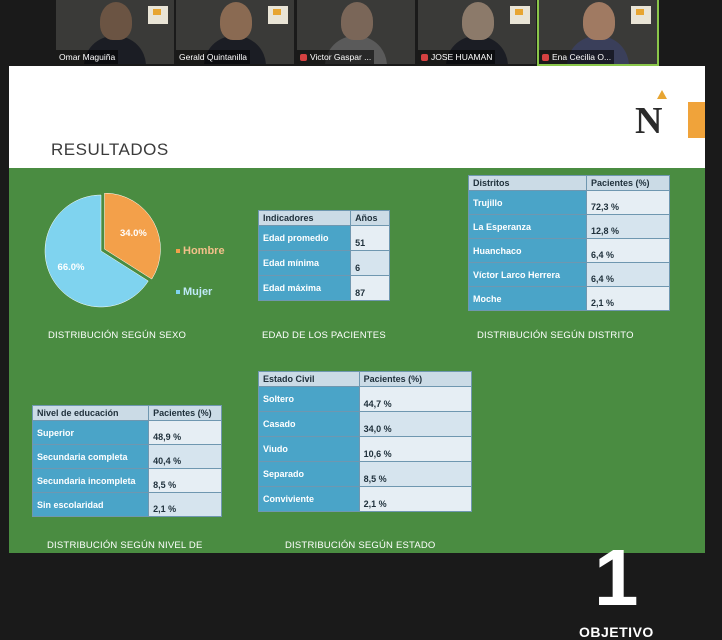  I want to click on participant-name: JOSE HUAMAN, so click(462, 57).